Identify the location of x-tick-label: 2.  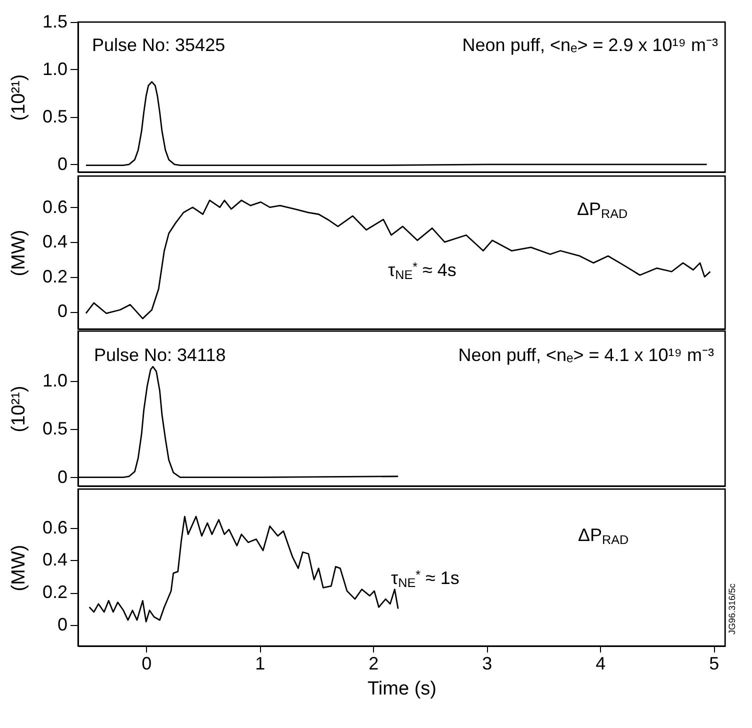
(373, 664).